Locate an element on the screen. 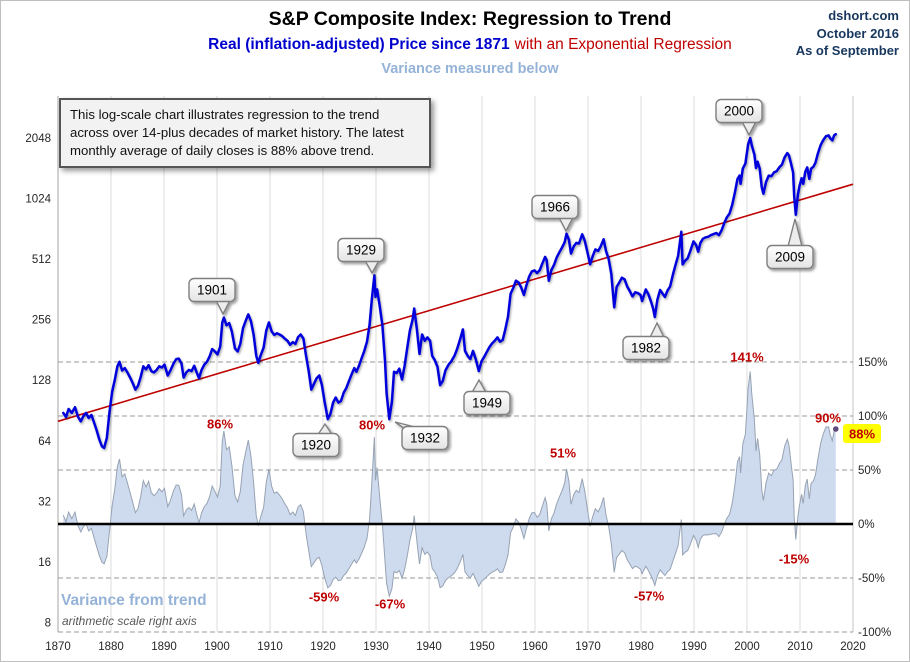 The height and width of the screenshot is (662, 910). latest-pct-highlight is located at coordinates (862, 433).